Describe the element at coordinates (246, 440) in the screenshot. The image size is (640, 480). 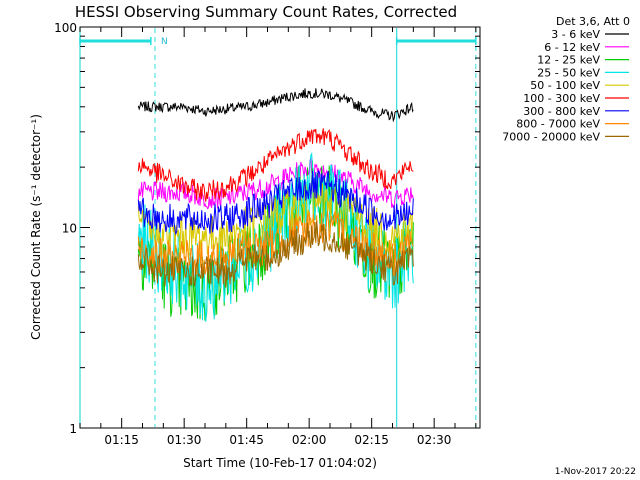
I see `x-tick-label: 01:45` at that location.